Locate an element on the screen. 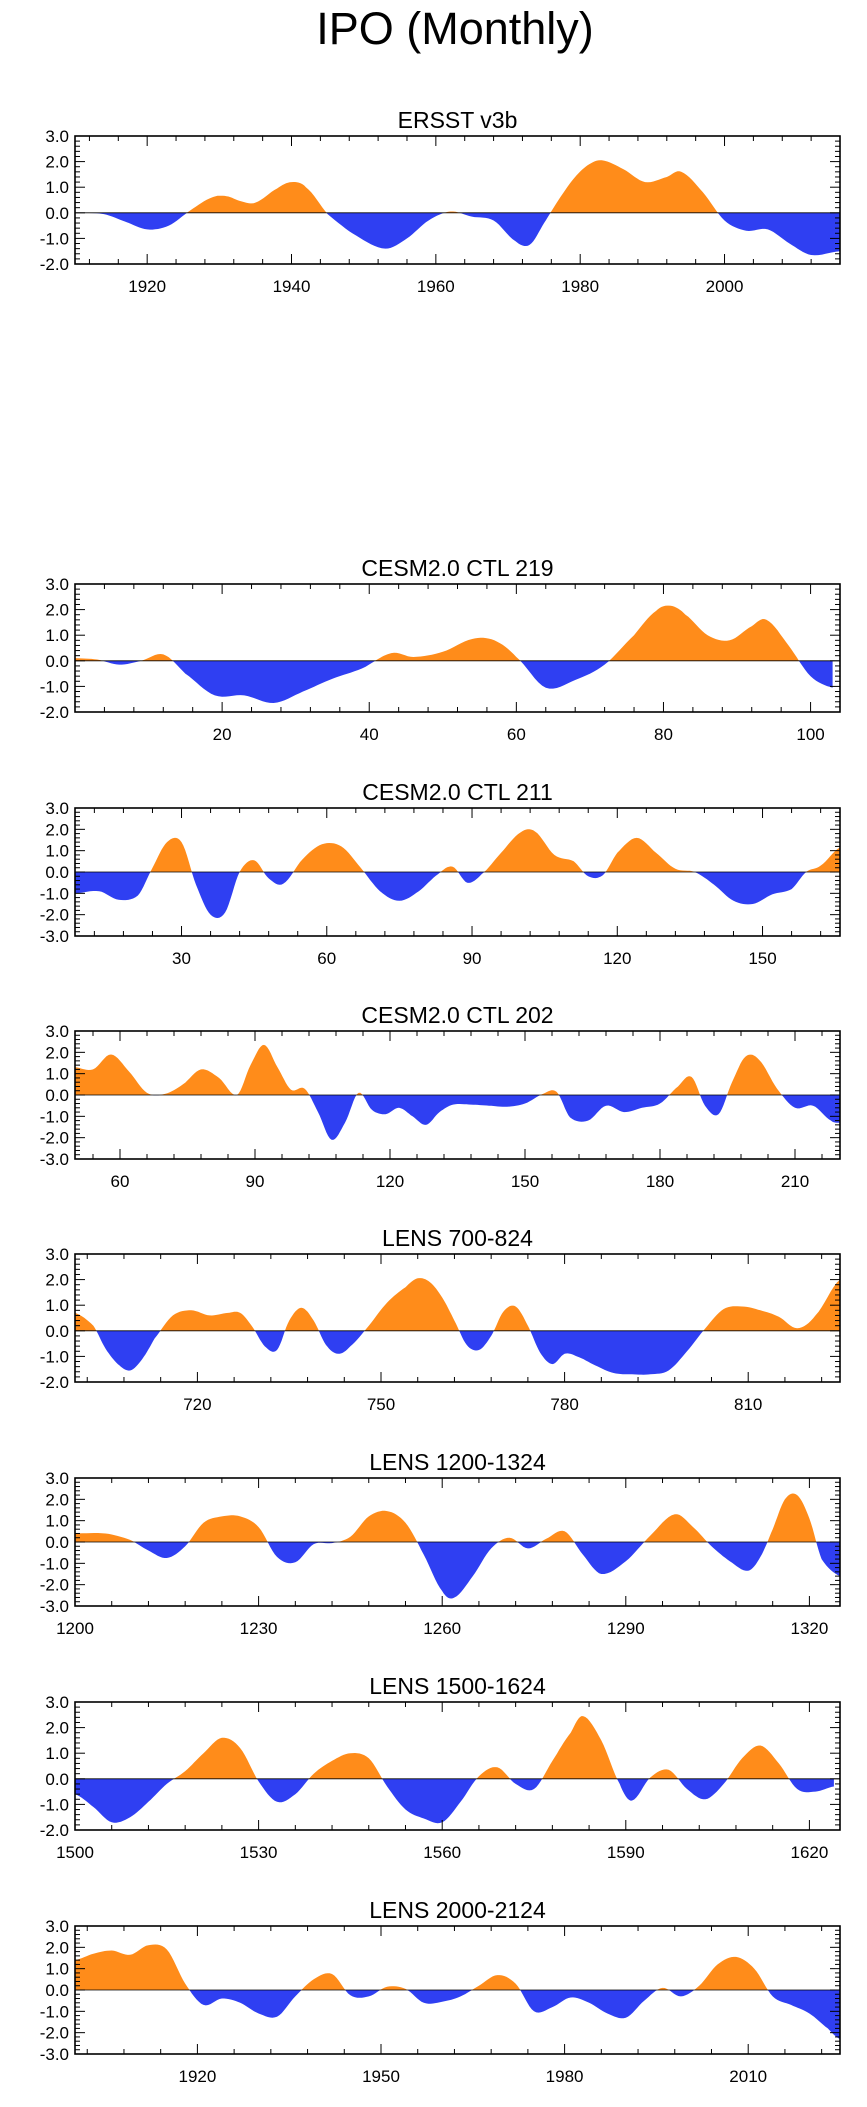  panel-title: CESM2.0 CTL 211 is located at coordinates (457, 792).